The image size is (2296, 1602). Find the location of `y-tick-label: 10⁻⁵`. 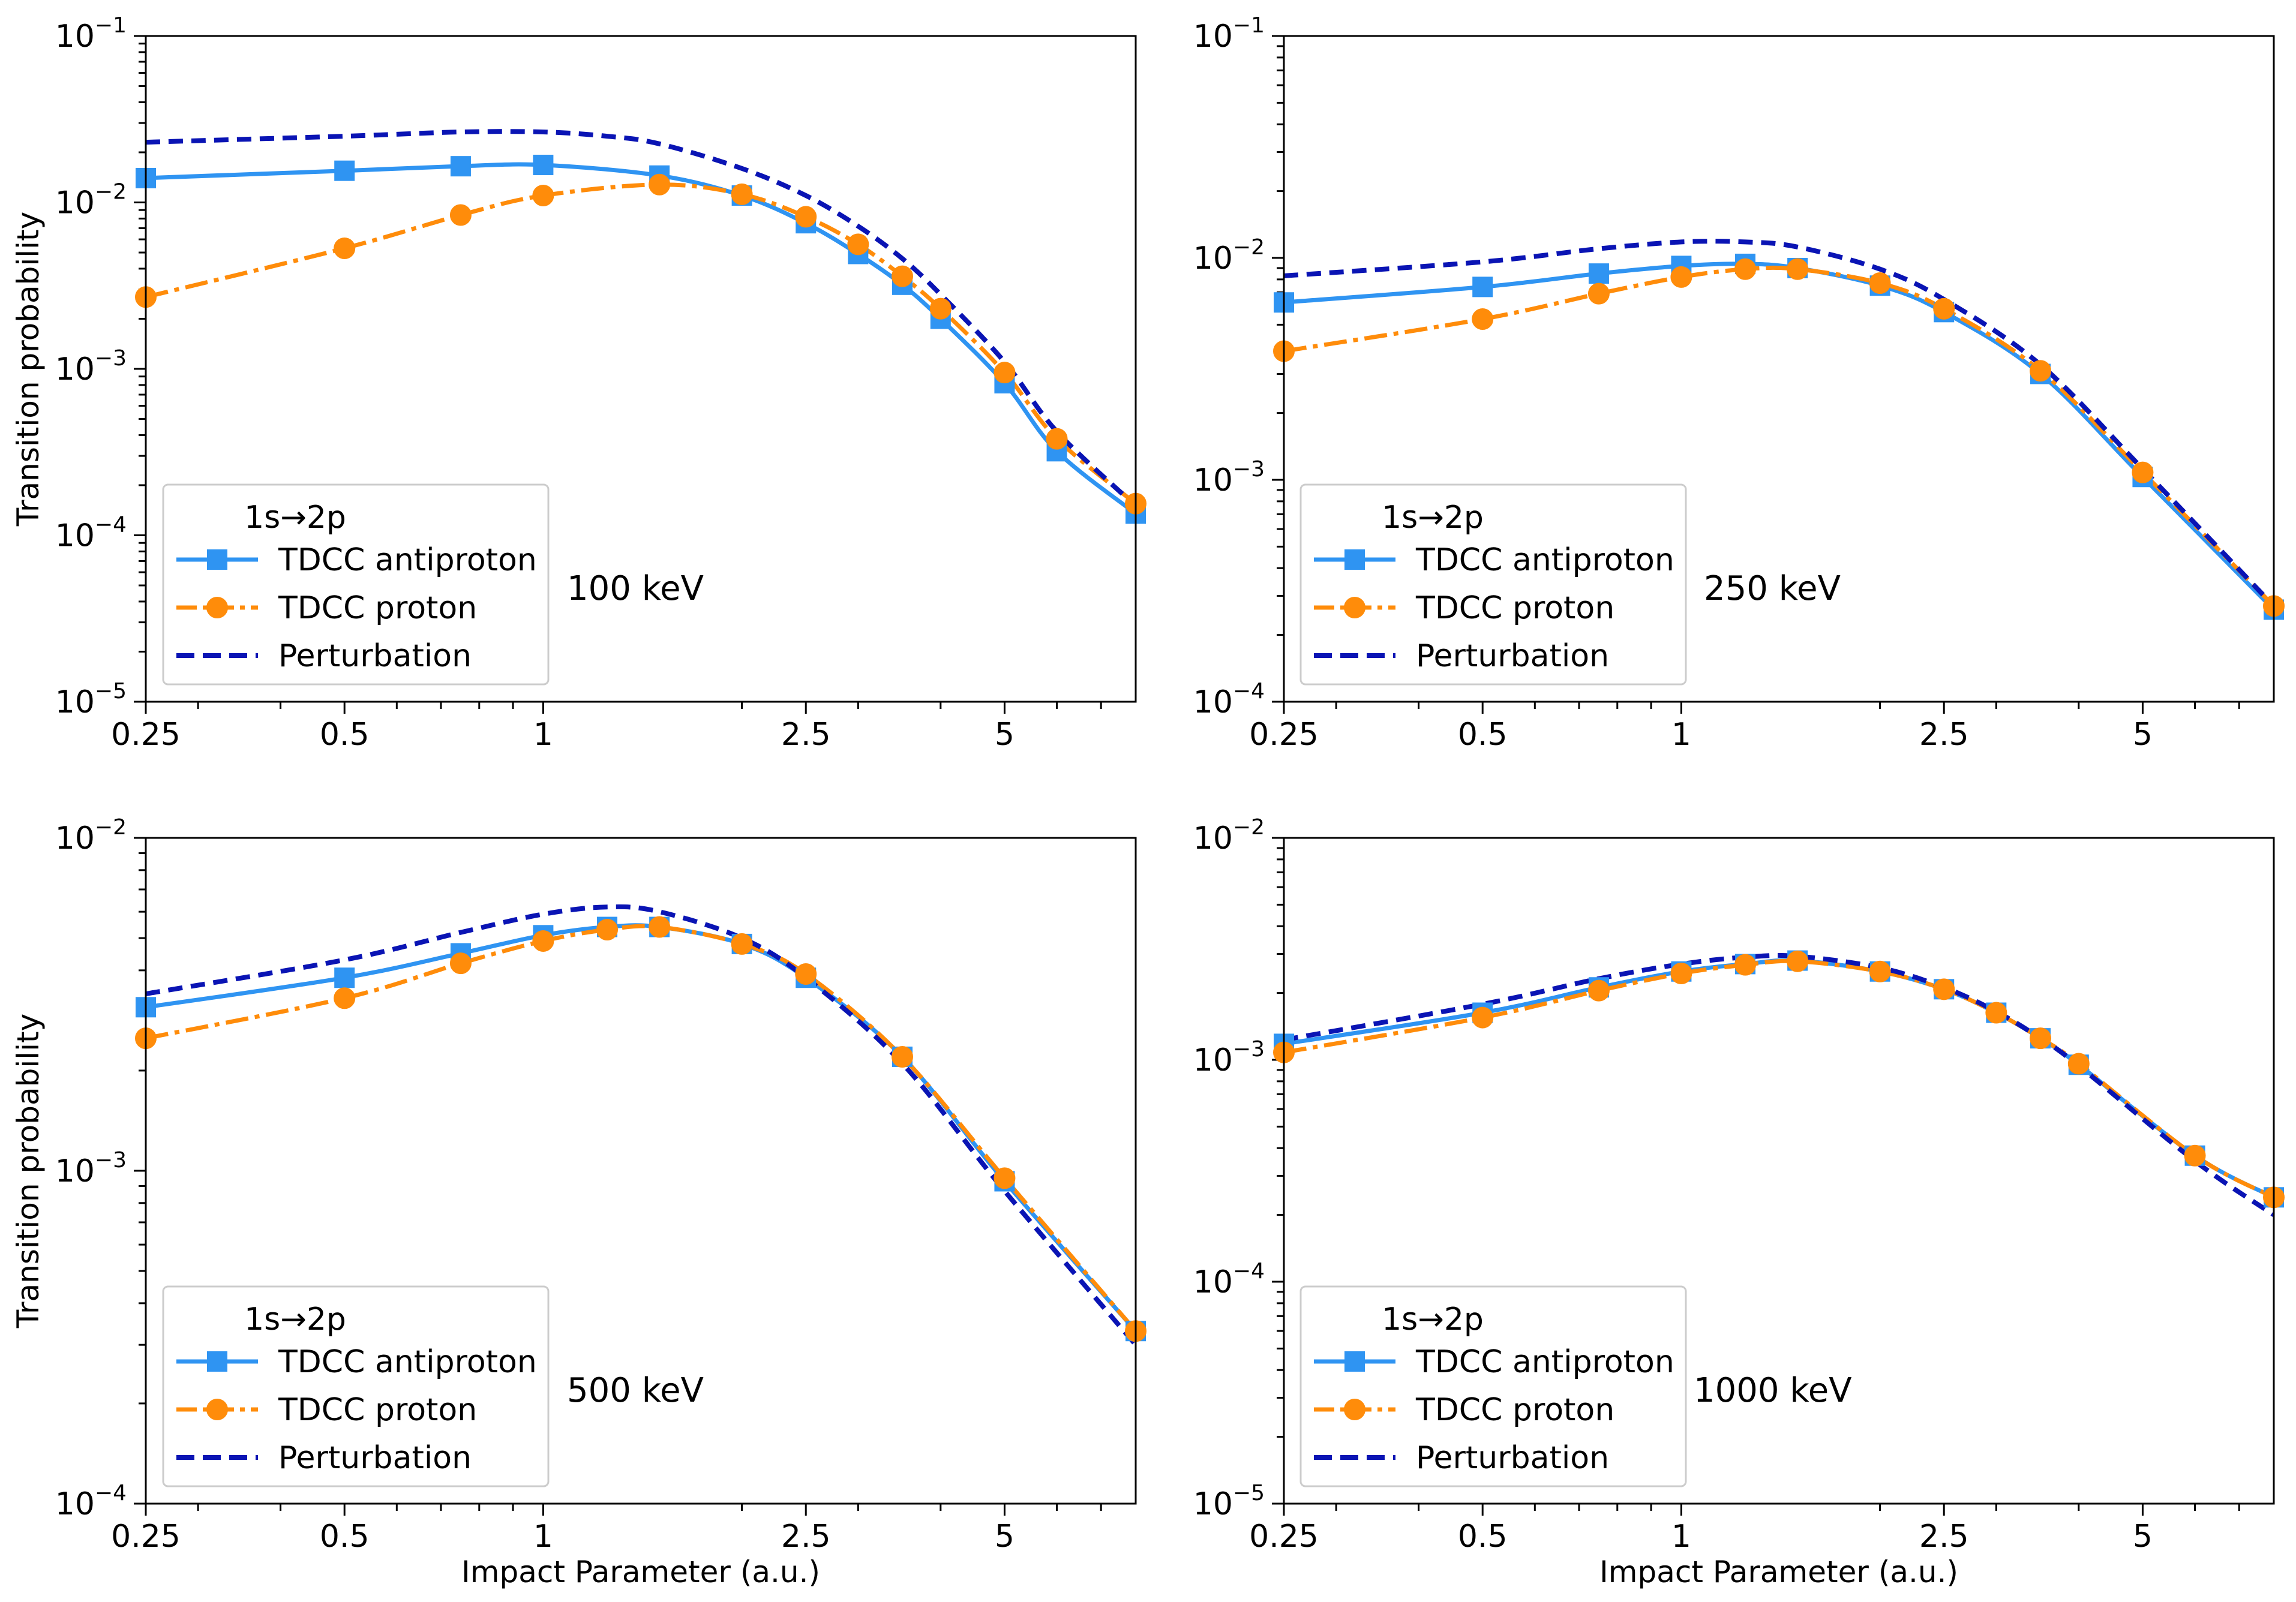

y-tick-label: 10⁻⁵ is located at coordinates (1229, 1501).